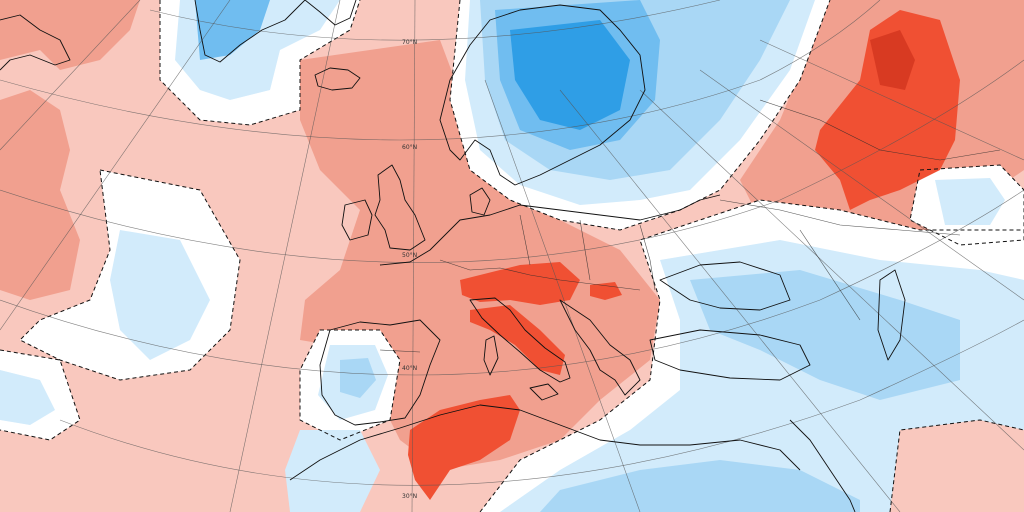  I want to click on strong-warm-russia-core, so click(892, 60).